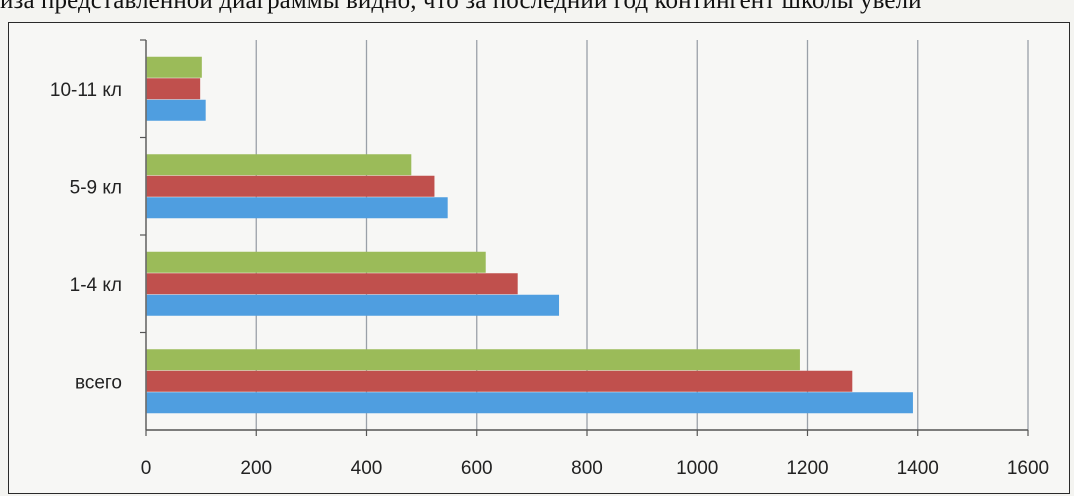 The image size is (1074, 496). I want to click on x-tick-label: 600, so click(477, 468).